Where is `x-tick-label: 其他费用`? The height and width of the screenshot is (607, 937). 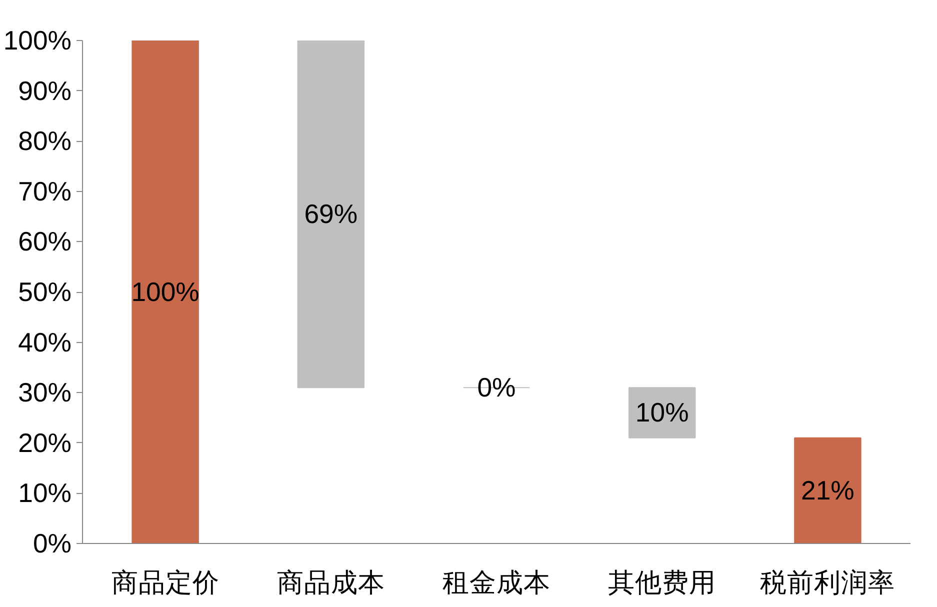
x-tick-label: 其他费用 is located at coordinates (662, 583).